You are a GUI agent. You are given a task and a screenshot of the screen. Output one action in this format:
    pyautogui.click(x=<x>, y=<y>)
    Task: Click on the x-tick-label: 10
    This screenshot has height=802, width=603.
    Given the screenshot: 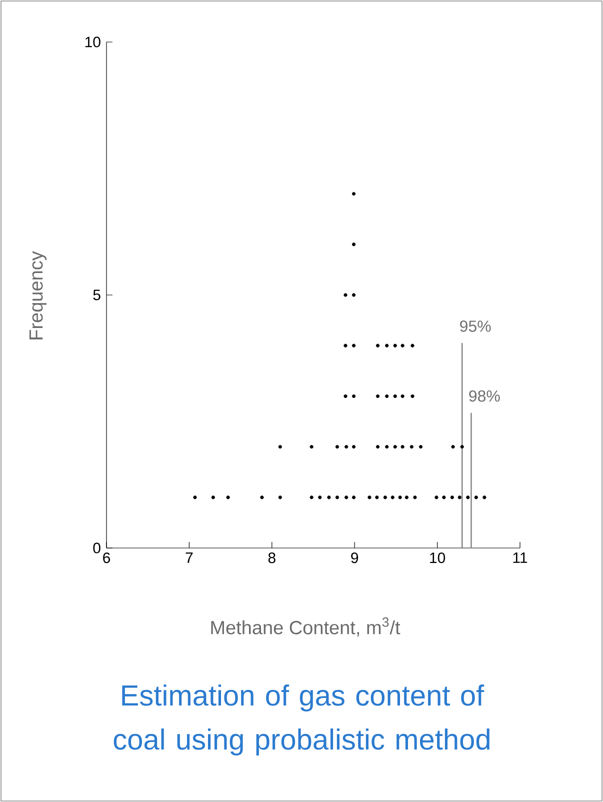 What is the action you would take?
    pyautogui.click(x=438, y=558)
    